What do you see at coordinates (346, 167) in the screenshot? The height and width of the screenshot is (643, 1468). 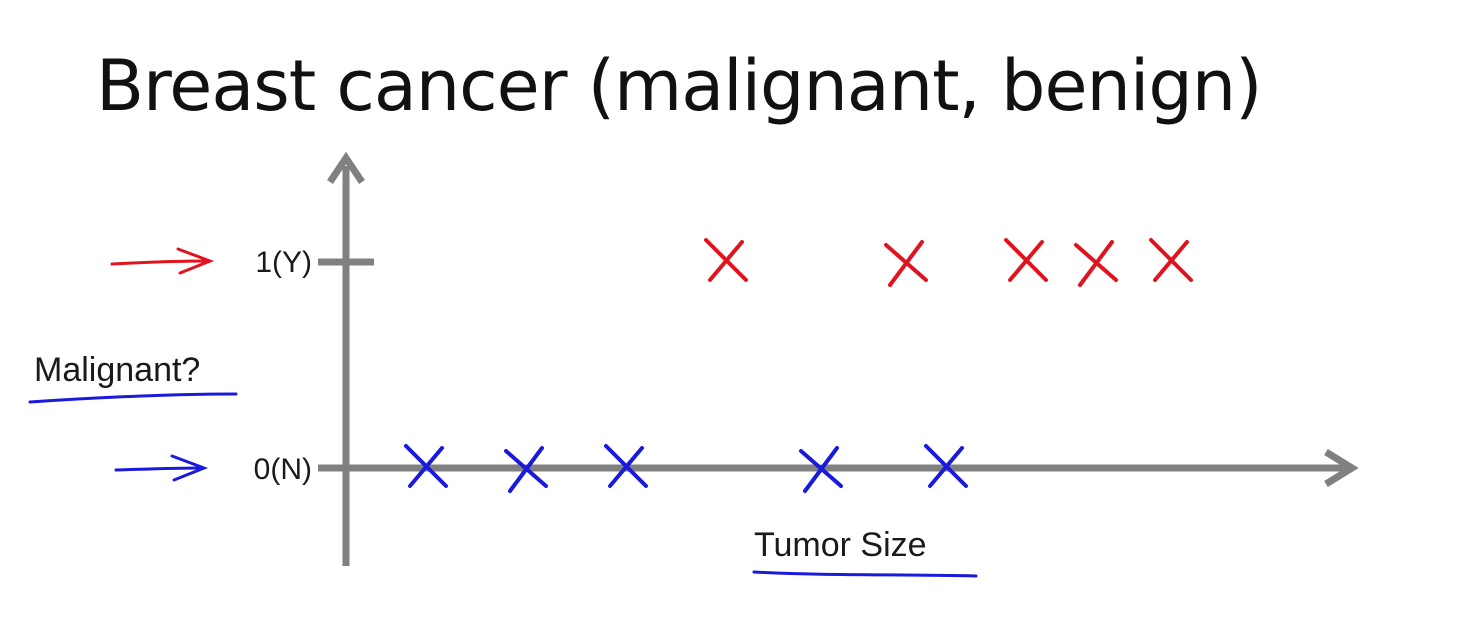 I see `y-axis-arrowhead` at bounding box center [346, 167].